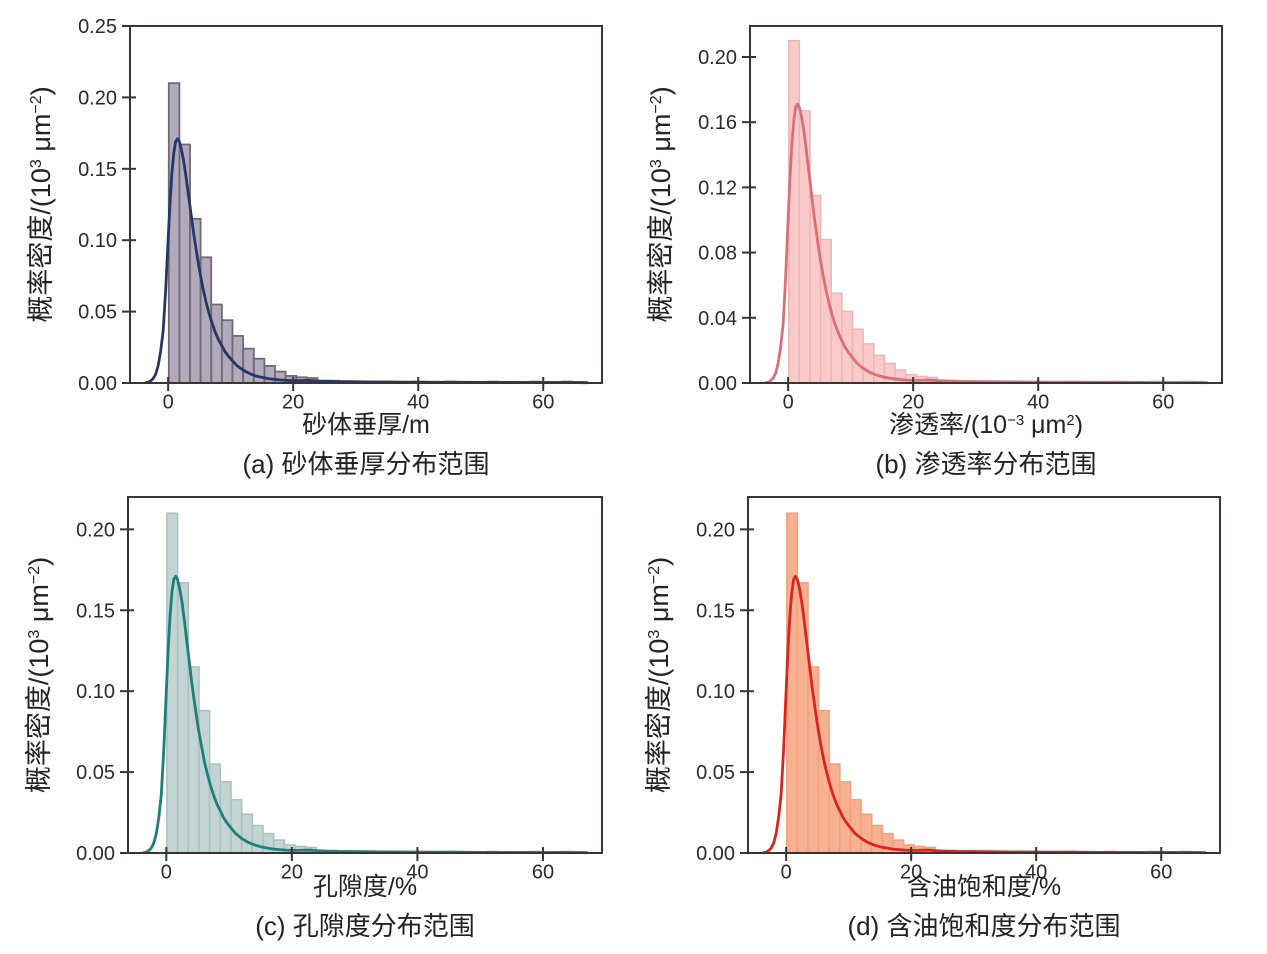 This screenshot has width=1267, height=954. I want to click on y-tick-label: 0.12, so click(717, 188).